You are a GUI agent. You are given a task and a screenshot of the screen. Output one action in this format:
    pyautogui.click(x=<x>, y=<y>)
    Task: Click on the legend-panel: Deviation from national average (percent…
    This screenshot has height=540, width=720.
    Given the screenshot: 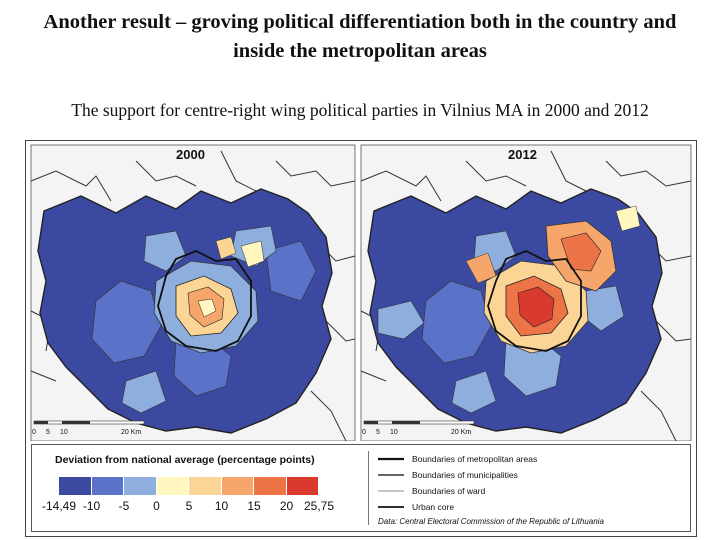 What is the action you would take?
    pyautogui.click(x=361, y=488)
    